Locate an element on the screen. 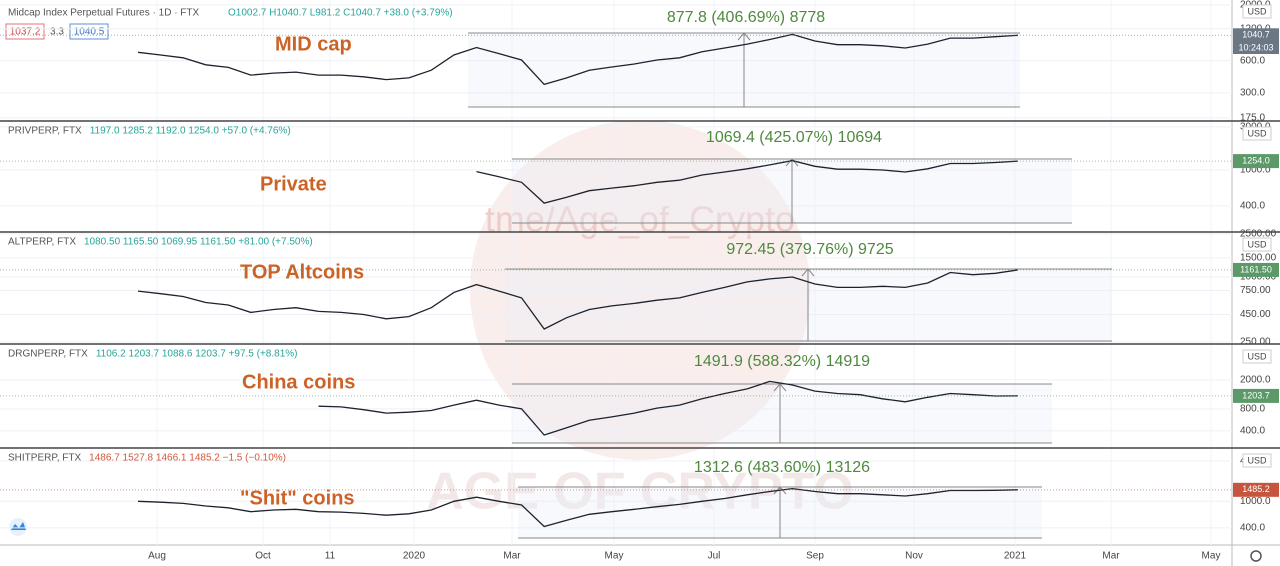 This screenshot has width=1280, height=566. price-tag-label: 1161.50 is located at coordinates (1256, 269).